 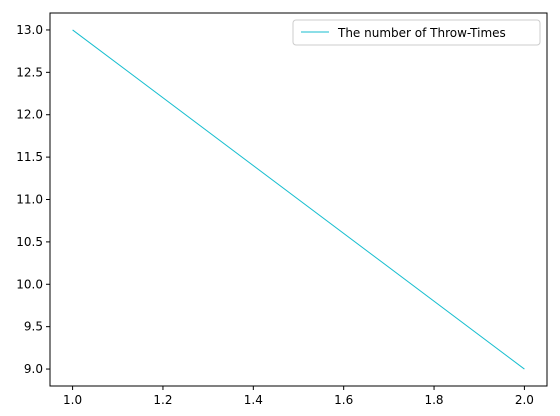 What do you see at coordinates (343, 400) in the screenshot?
I see `x-tick-label: 1.6` at bounding box center [343, 400].